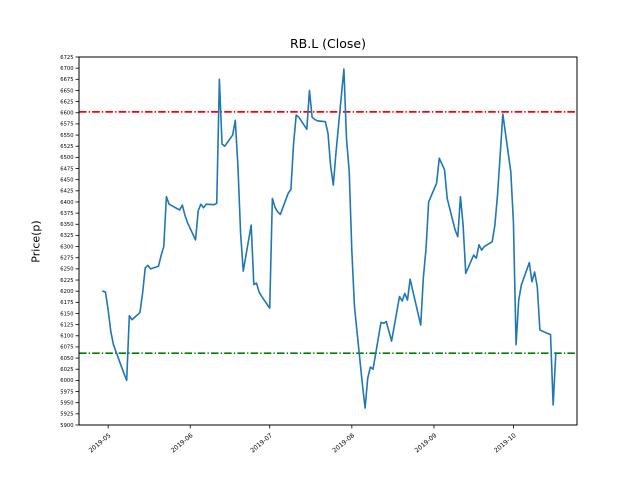 Image resolution: width=640 pixels, height=480 pixels. Describe the element at coordinates (66, 348) in the screenshot. I see `y-tick-label: 6075` at that location.